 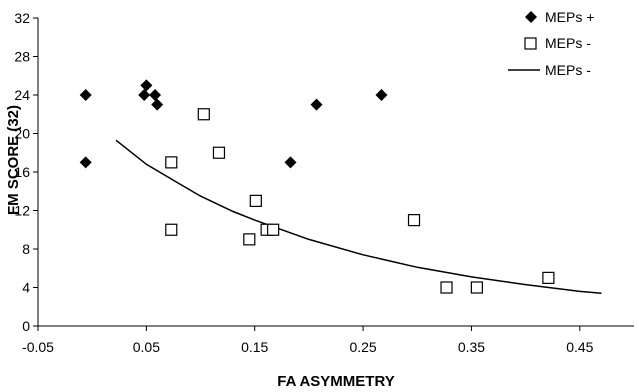 I want to click on x-tick-label: 0.35, so click(x=471, y=347).